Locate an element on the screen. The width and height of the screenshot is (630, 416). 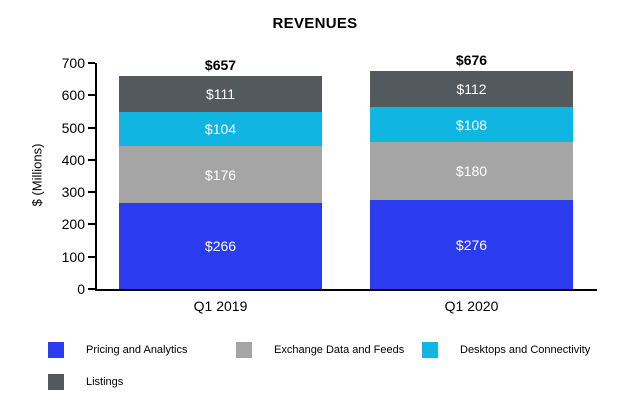
legend-item: Listings is located at coordinates (142, 382).